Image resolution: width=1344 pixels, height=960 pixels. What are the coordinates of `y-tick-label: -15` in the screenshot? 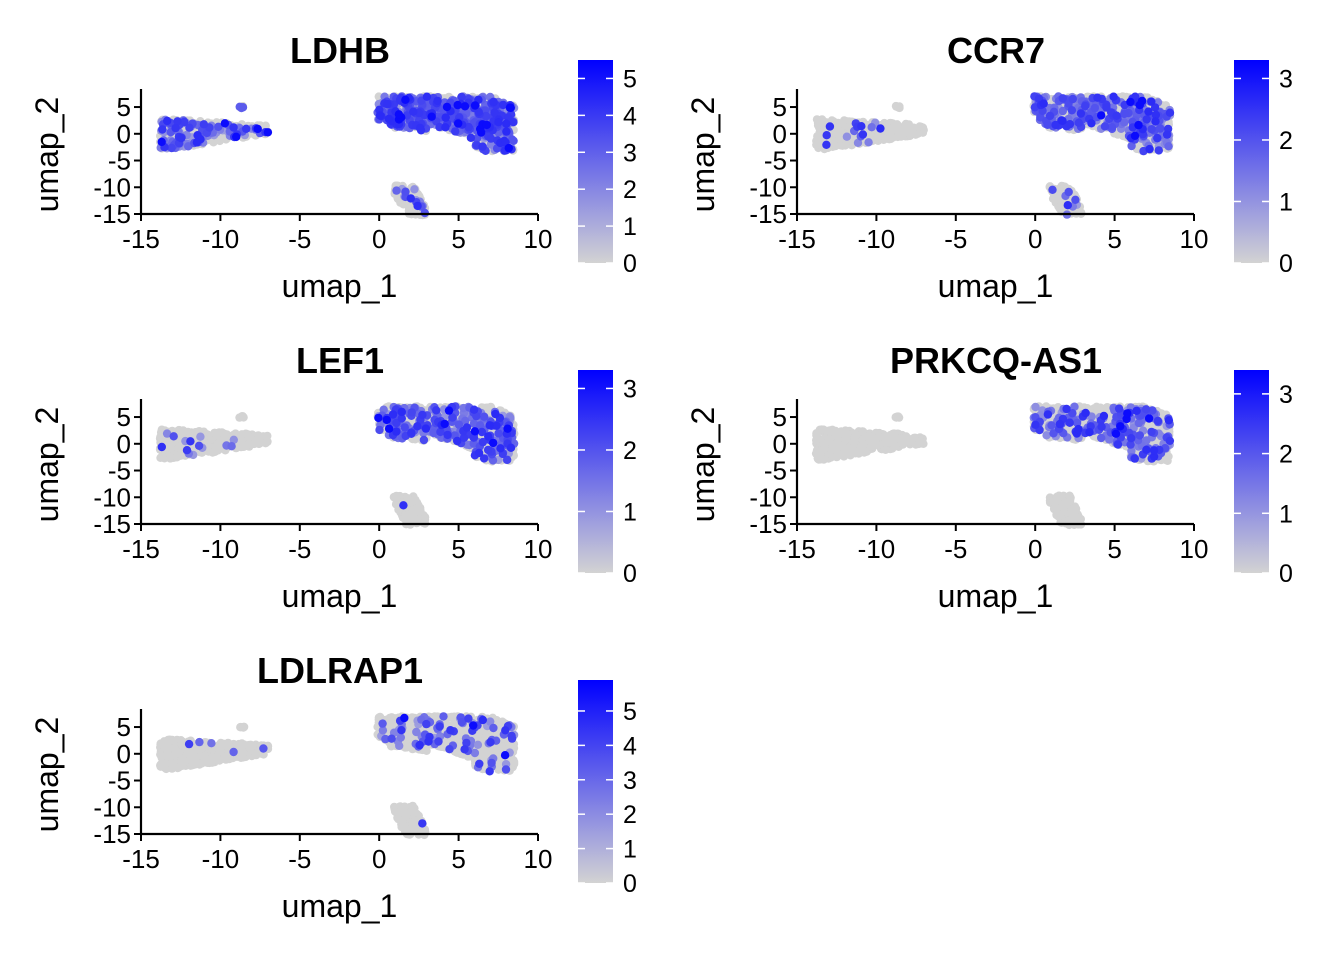 It's located at (768, 214).